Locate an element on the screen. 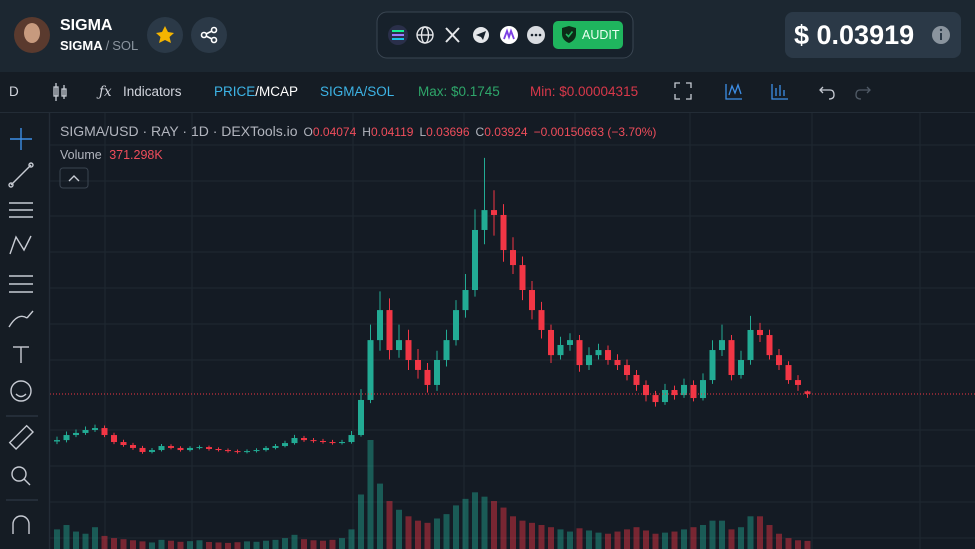 The image size is (975, 549). ohlc-key: C is located at coordinates (480, 132).